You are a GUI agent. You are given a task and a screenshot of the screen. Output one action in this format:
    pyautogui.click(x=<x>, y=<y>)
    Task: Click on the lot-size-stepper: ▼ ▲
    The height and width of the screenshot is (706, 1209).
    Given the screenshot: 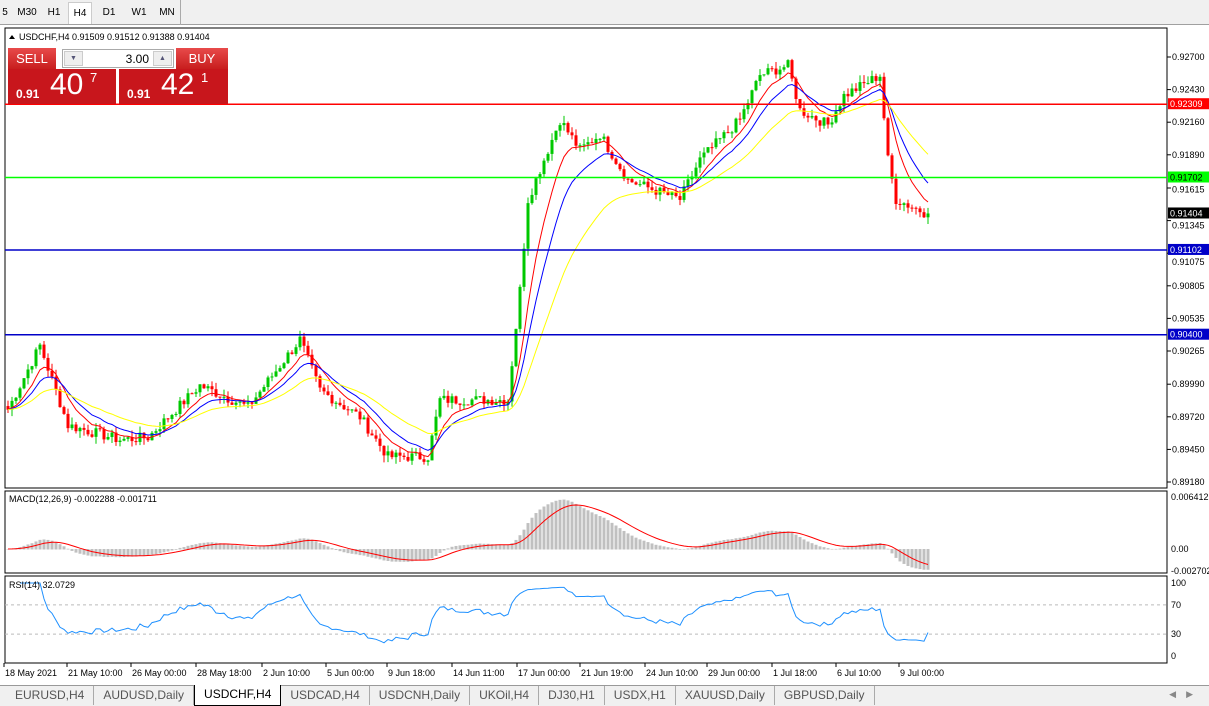 What is the action you would take?
    pyautogui.click(x=118, y=58)
    